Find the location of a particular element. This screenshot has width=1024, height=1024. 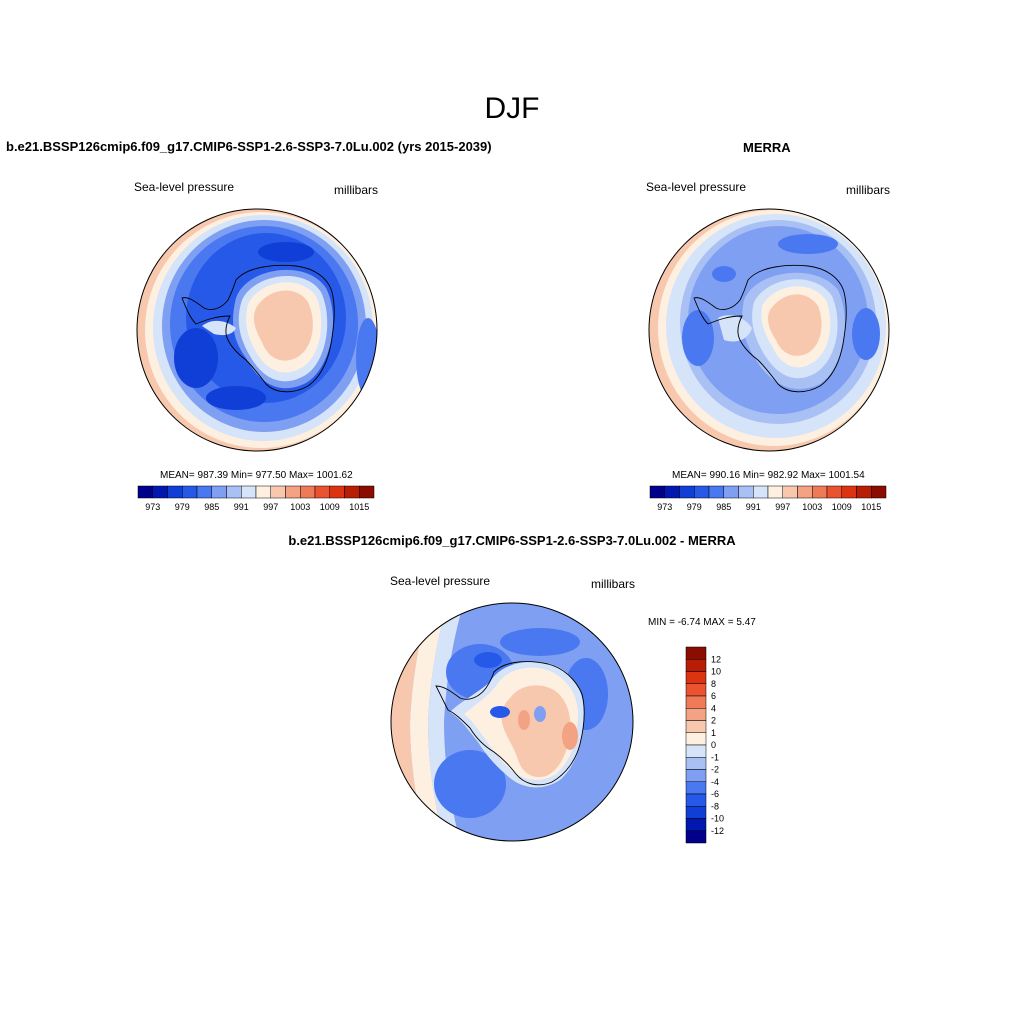

figure-title: DJF is located at coordinates (512, 108).